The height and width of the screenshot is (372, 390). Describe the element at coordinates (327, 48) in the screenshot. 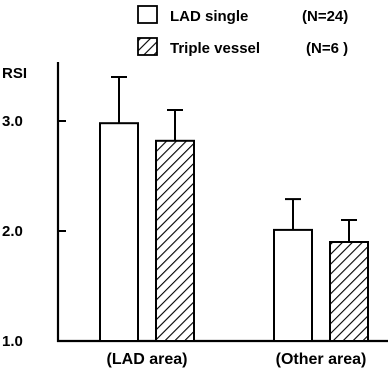

I see `legend-n-triple-vessel: (N=6 )` at that location.